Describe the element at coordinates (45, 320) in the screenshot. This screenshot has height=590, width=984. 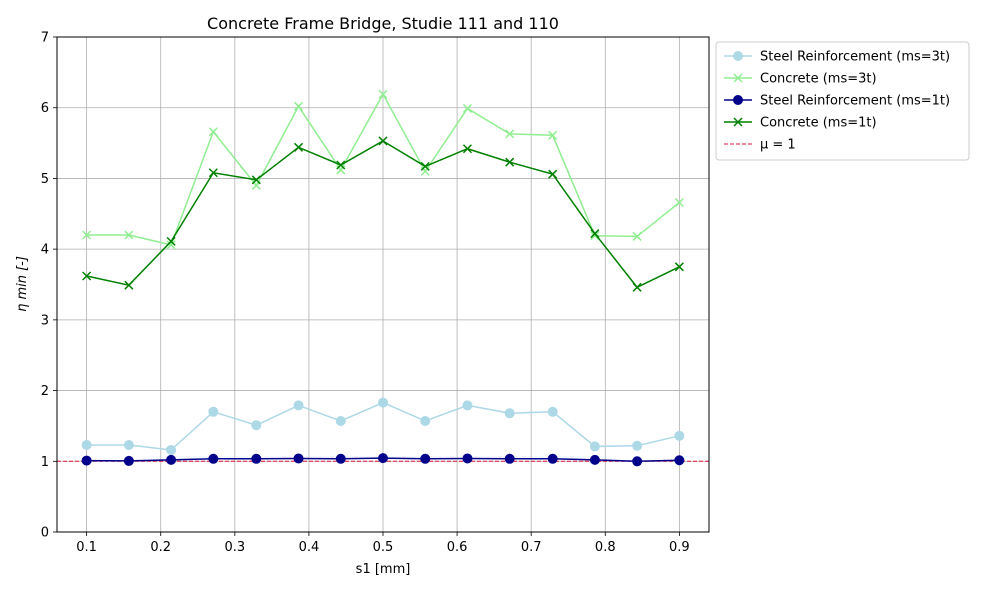
I see `y-tick-label: 3` at that location.